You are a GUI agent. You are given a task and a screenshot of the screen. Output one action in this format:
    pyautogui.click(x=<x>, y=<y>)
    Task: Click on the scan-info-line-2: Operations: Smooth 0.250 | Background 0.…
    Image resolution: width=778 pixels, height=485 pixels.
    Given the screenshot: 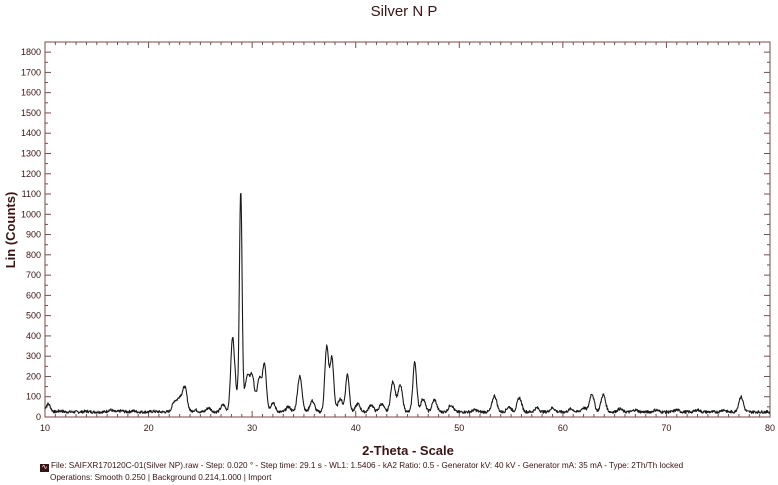 What is the action you would take?
    pyautogui.click(x=161, y=477)
    